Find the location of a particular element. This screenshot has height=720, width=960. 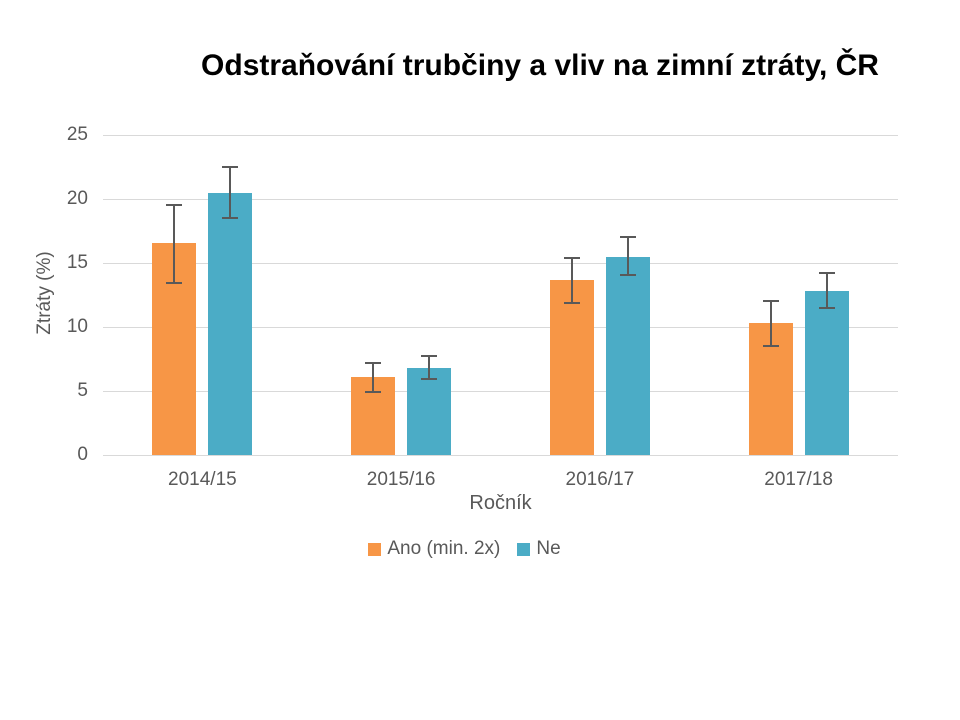

x-tick-label: 2016/17 is located at coordinates (600, 479).